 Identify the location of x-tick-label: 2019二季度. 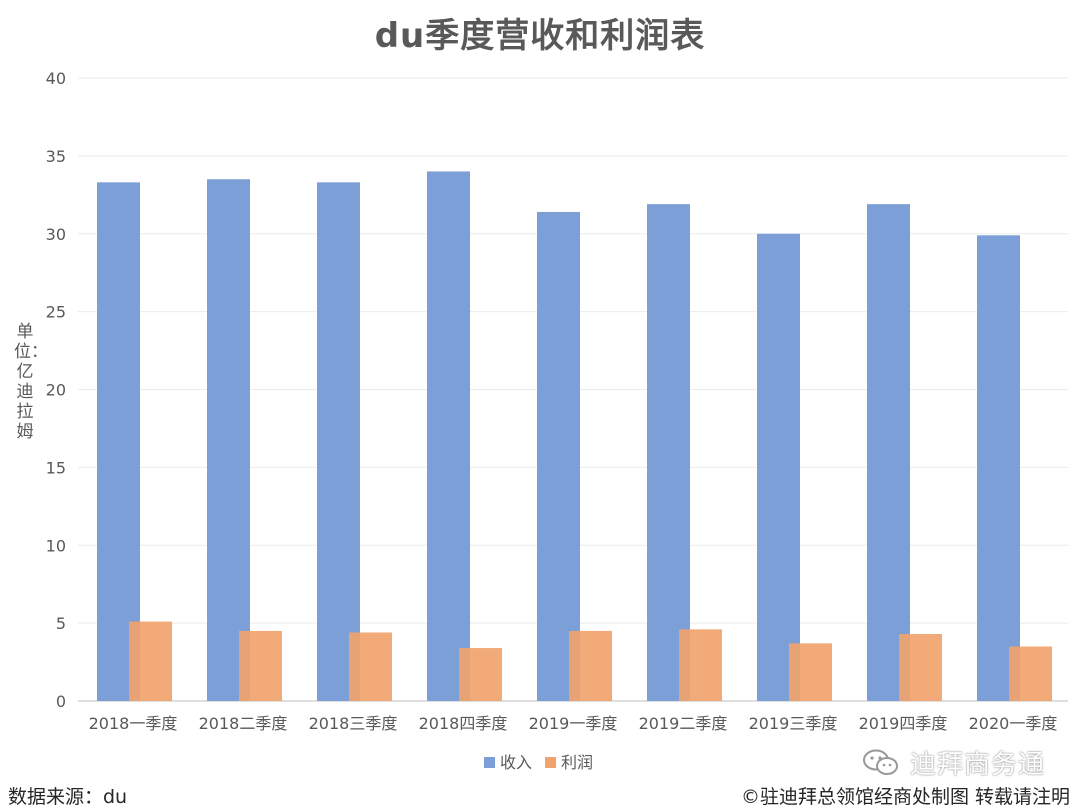
(683, 723).